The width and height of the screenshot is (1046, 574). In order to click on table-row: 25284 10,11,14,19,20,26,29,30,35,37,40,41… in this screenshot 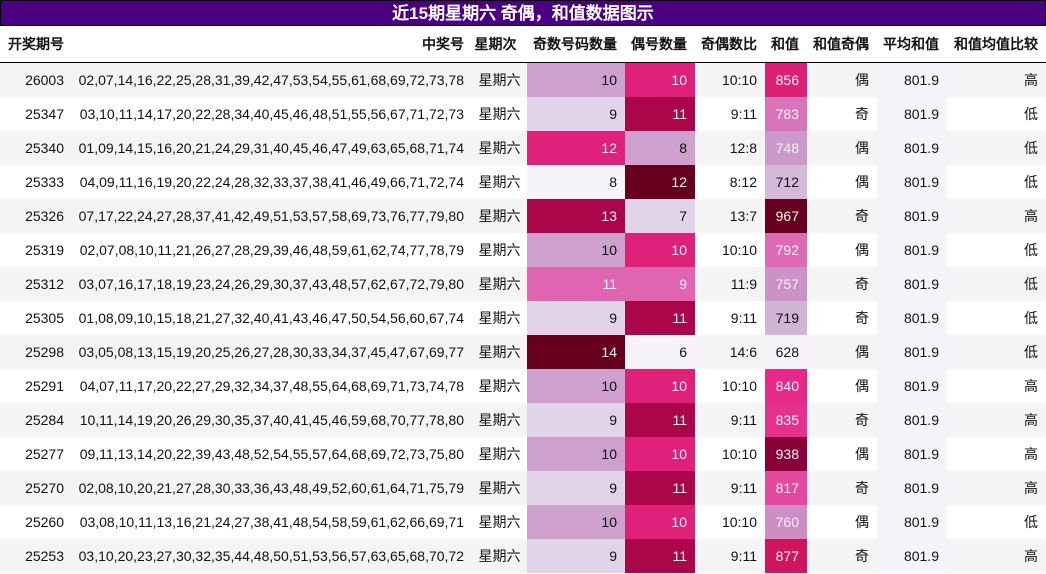, I will do `click(523, 420)`.